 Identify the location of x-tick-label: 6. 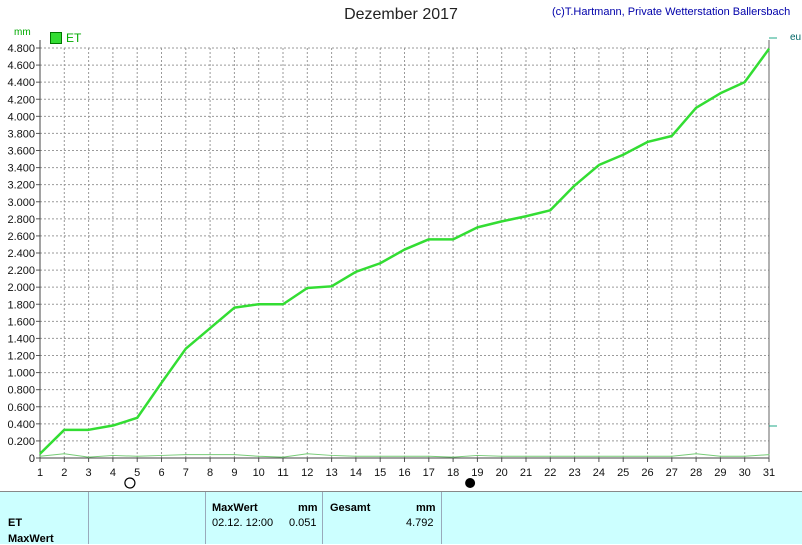
(161, 473).